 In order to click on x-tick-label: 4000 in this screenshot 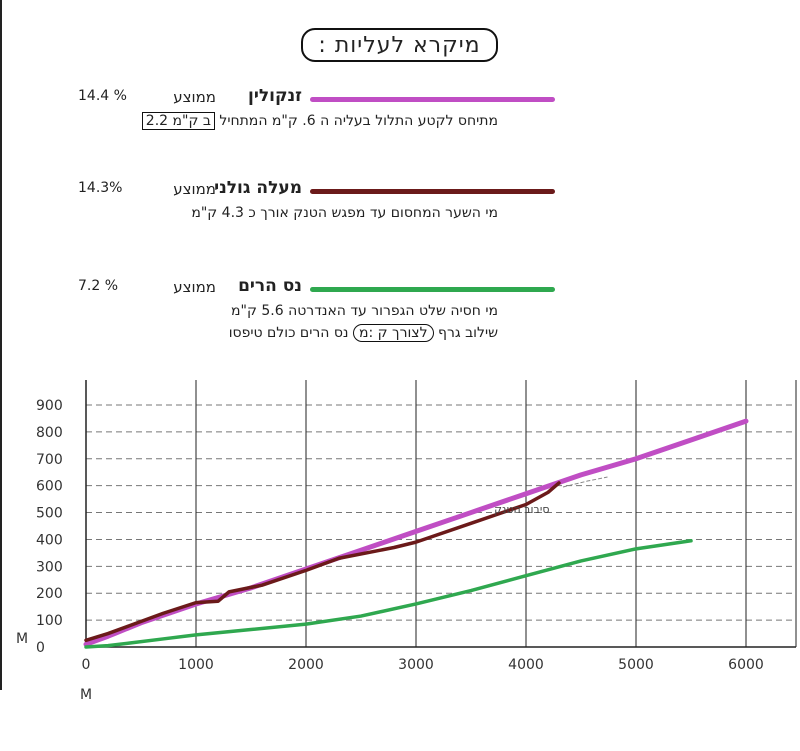, I will do `click(526, 665)`.